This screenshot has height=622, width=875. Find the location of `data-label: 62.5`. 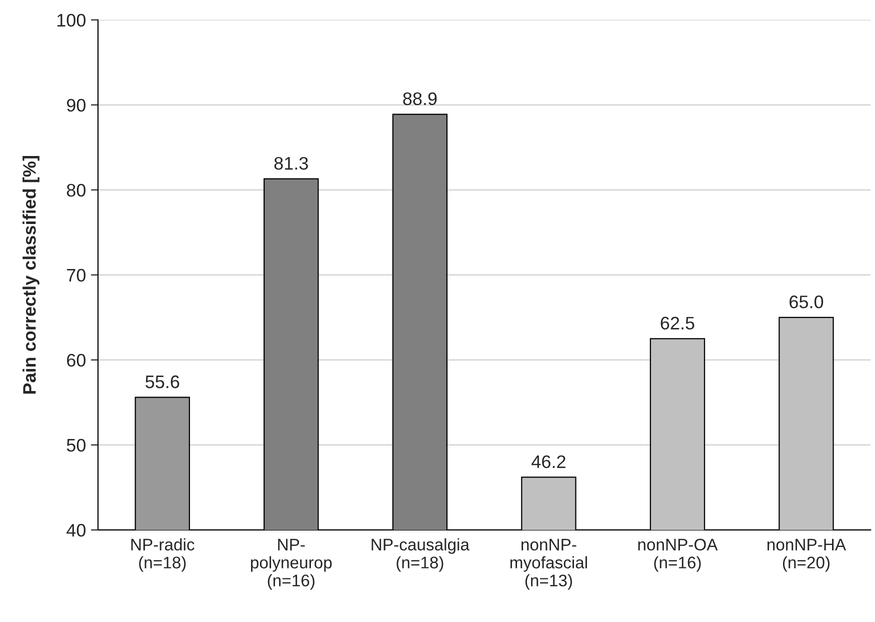

data-label: 62.5 is located at coordinates (677, 323).